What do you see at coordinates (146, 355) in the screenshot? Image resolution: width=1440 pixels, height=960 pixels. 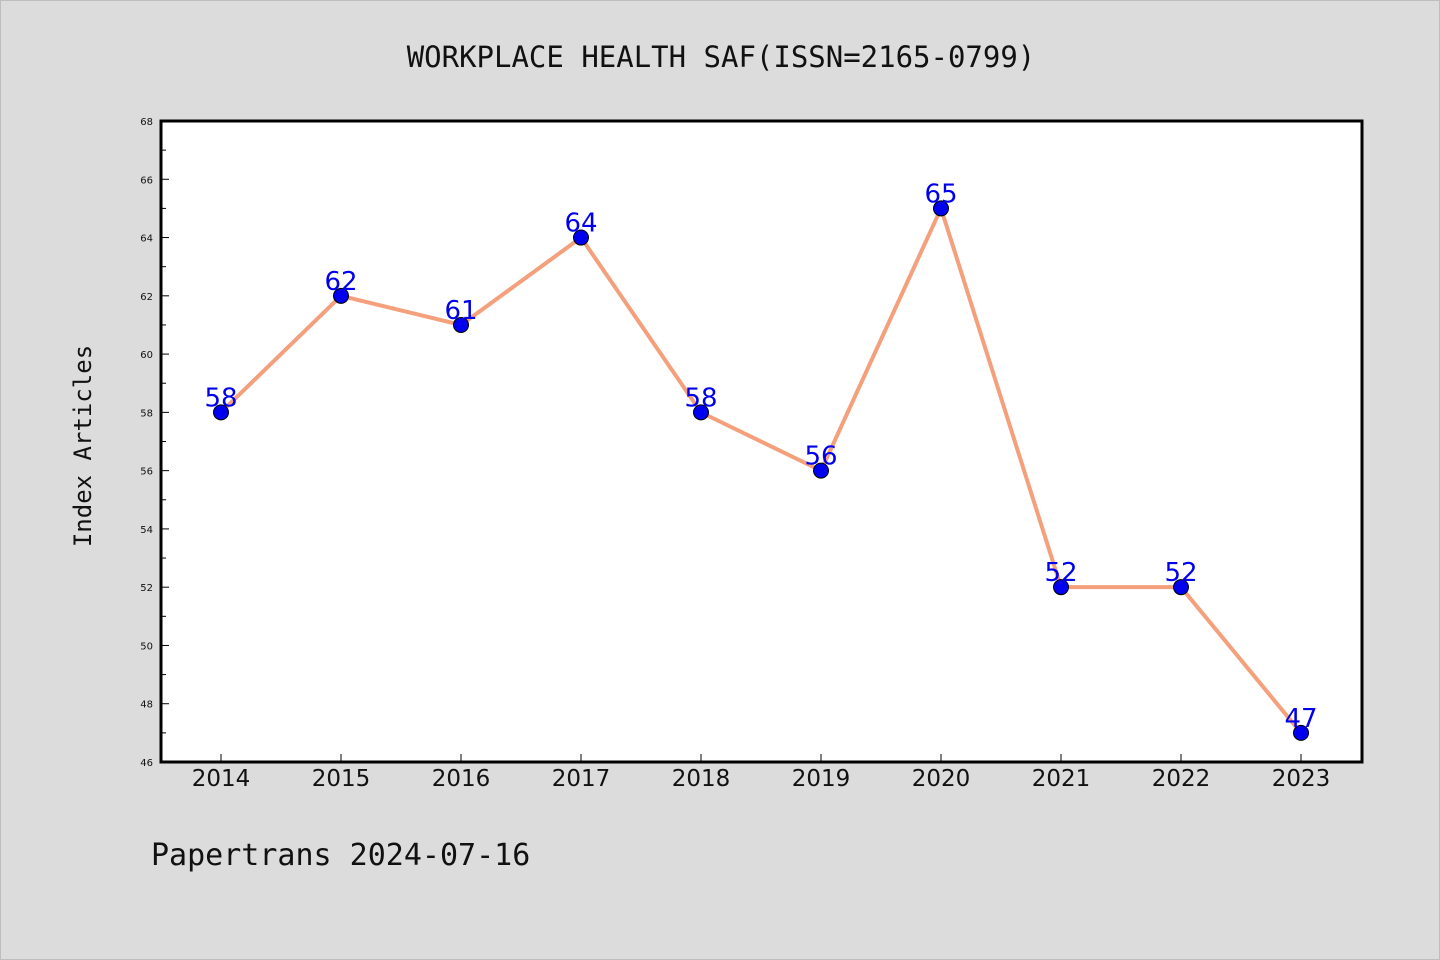 I see `y-tick-label: 60` at bounding box center [146, 355].